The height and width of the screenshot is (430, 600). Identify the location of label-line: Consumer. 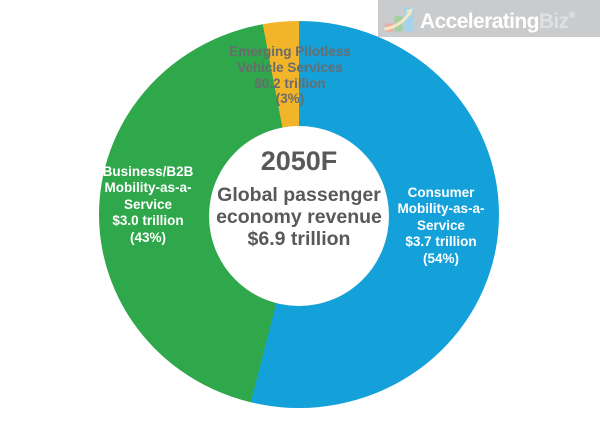
(441, 192).